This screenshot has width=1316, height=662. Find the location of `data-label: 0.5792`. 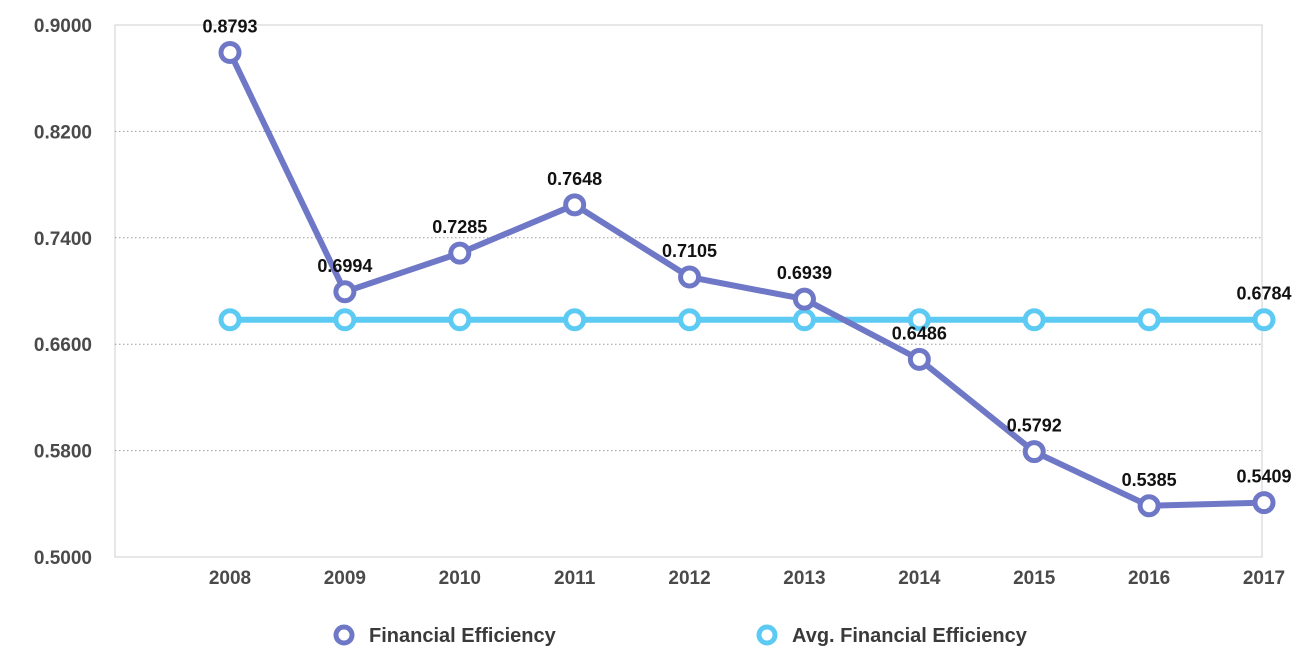

data-label: 0.5792 is located at coordinates (1034, 426).